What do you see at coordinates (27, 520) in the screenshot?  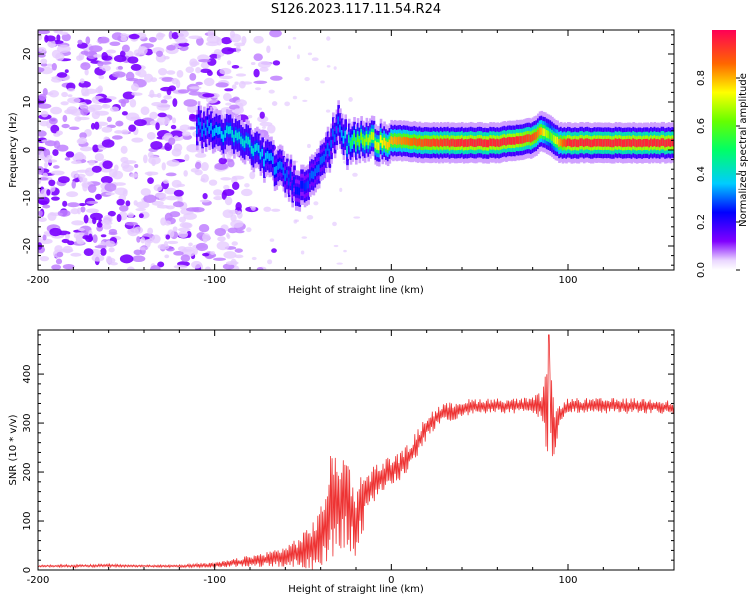 I see `y-tick-label: 100` at bounding box center [27, 520].